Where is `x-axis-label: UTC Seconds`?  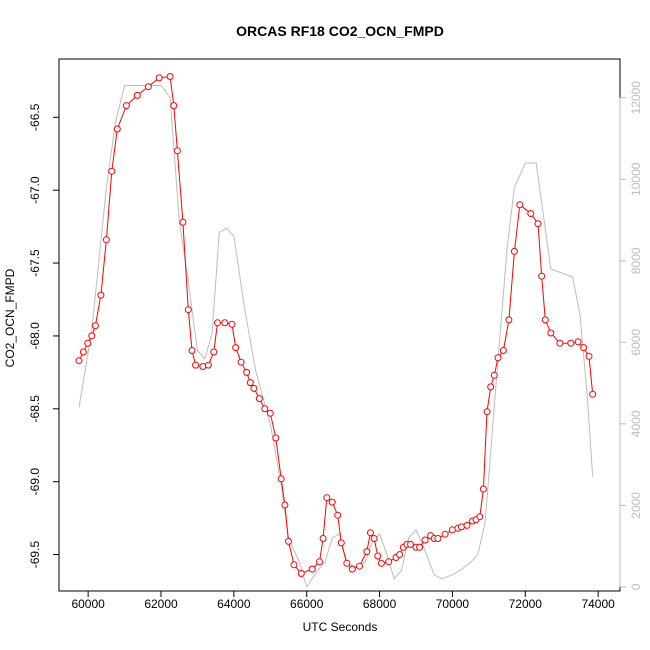
x-axis-label: UTC Seconds is located at coordinates (340, 627).